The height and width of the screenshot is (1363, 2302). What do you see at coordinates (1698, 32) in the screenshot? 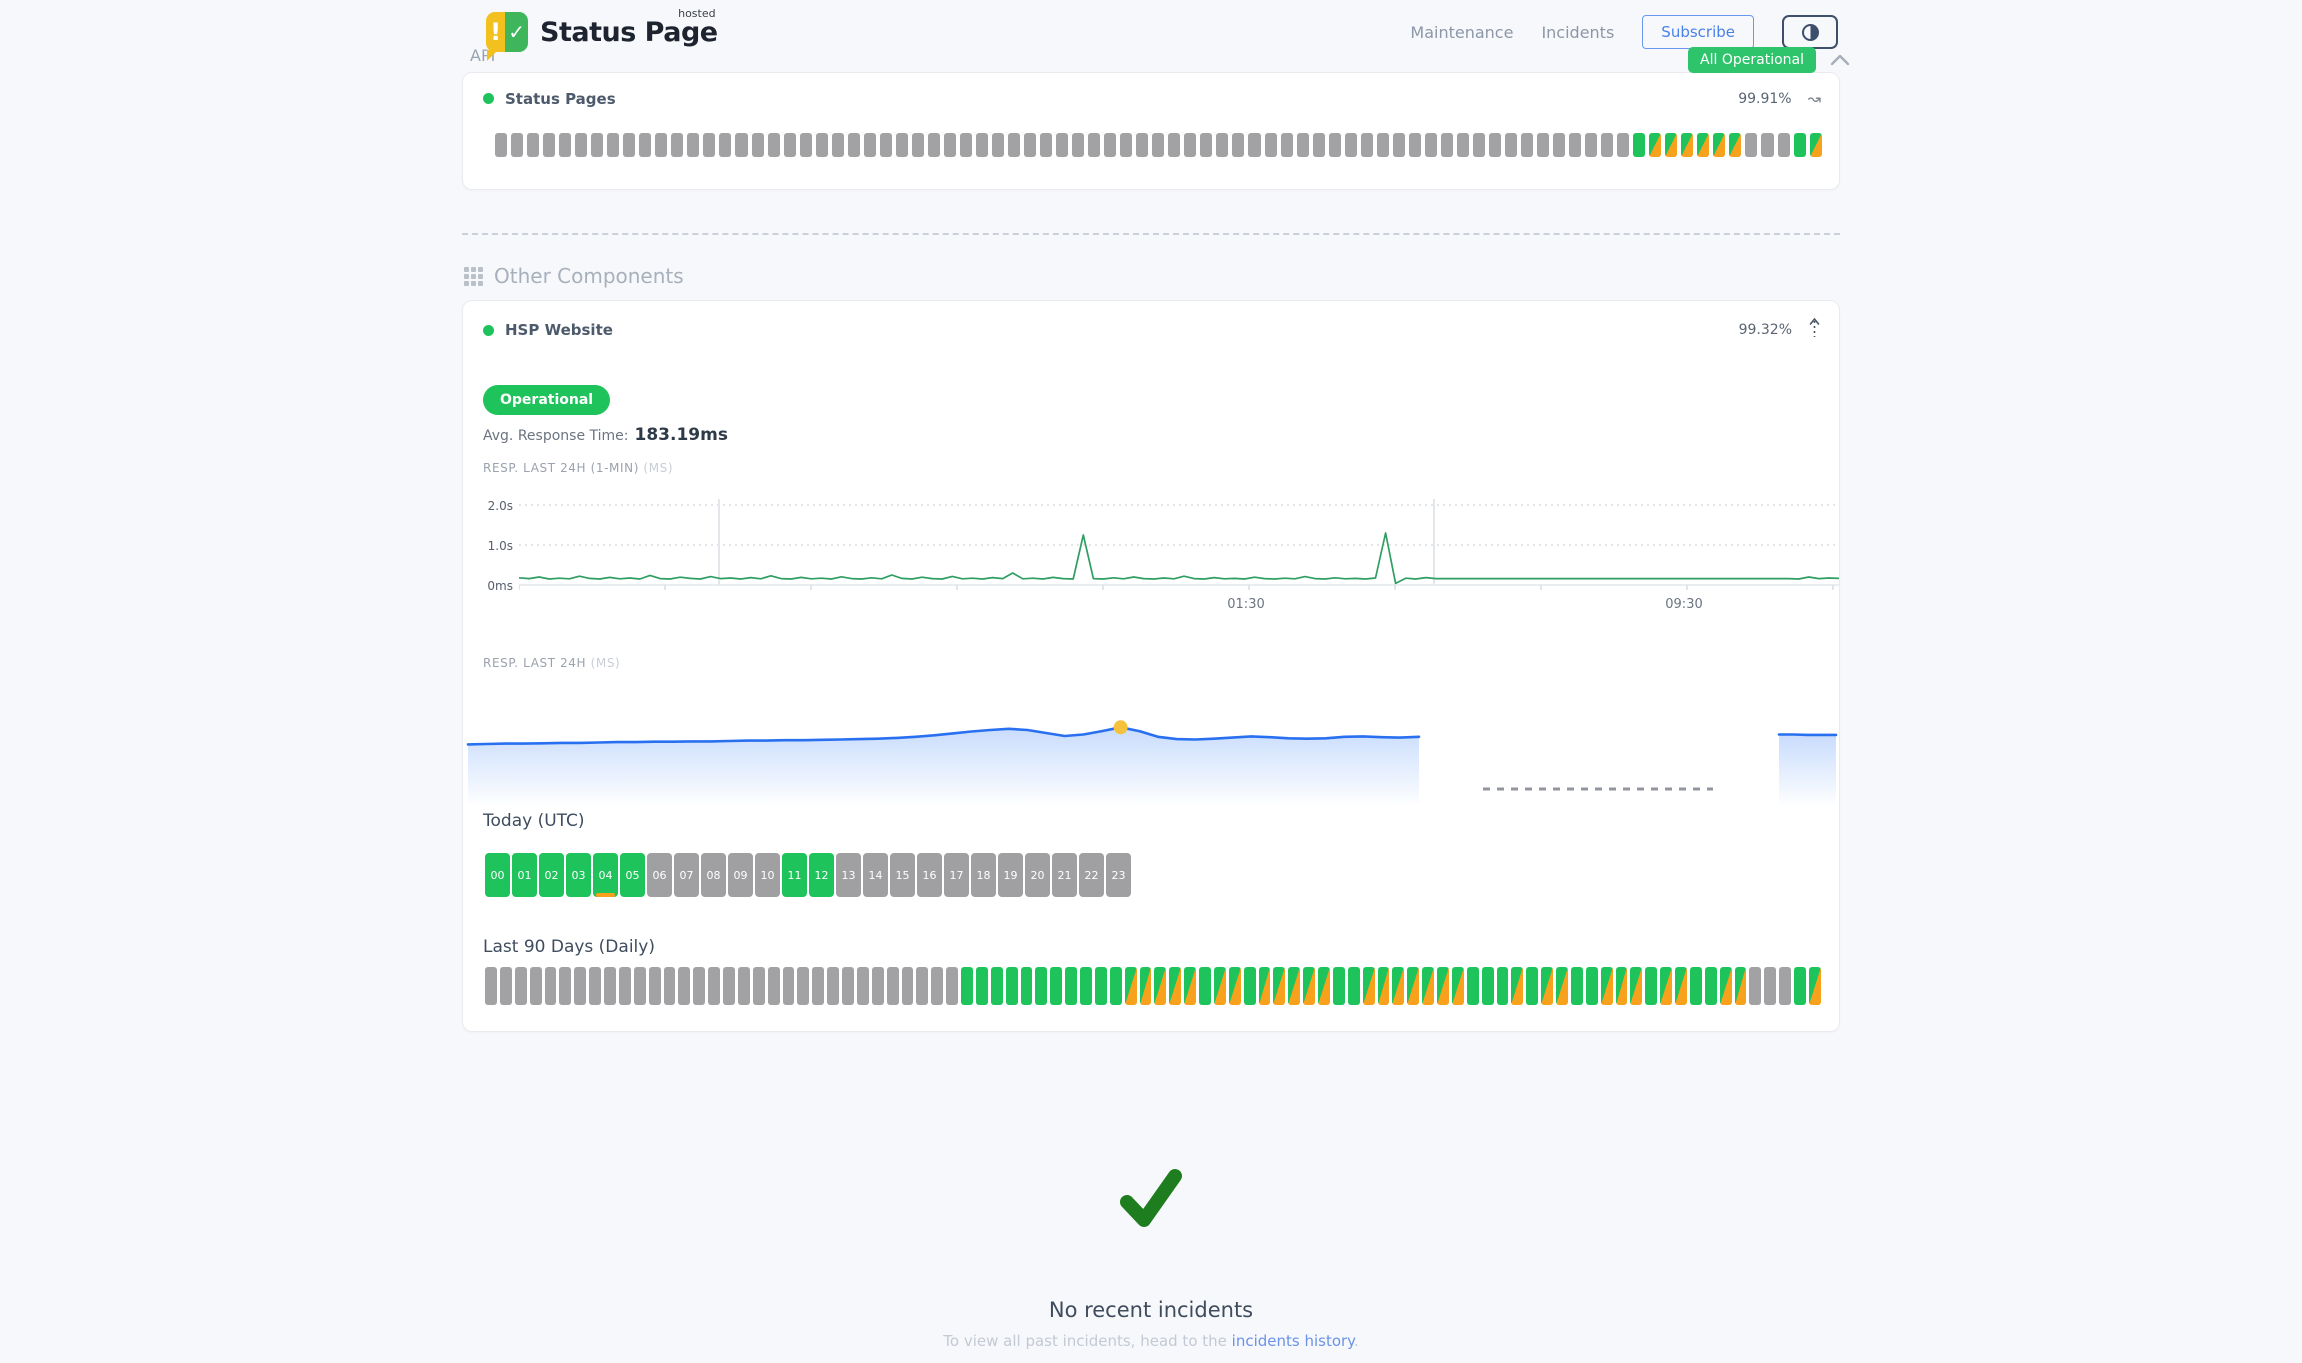
I see `subscribe-button: Subscribe` at bounding box center [1698, 32].